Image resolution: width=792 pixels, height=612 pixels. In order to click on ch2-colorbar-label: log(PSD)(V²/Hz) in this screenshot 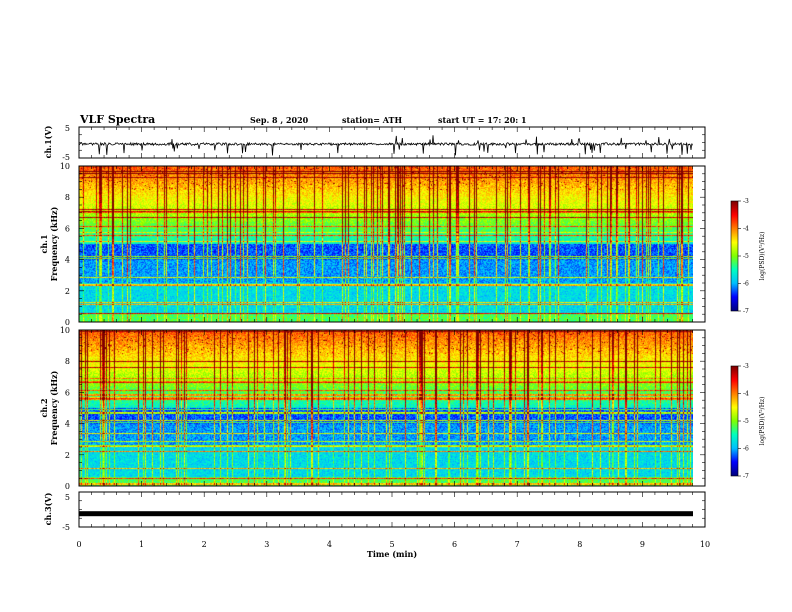, I will do `click(762, 421)`.